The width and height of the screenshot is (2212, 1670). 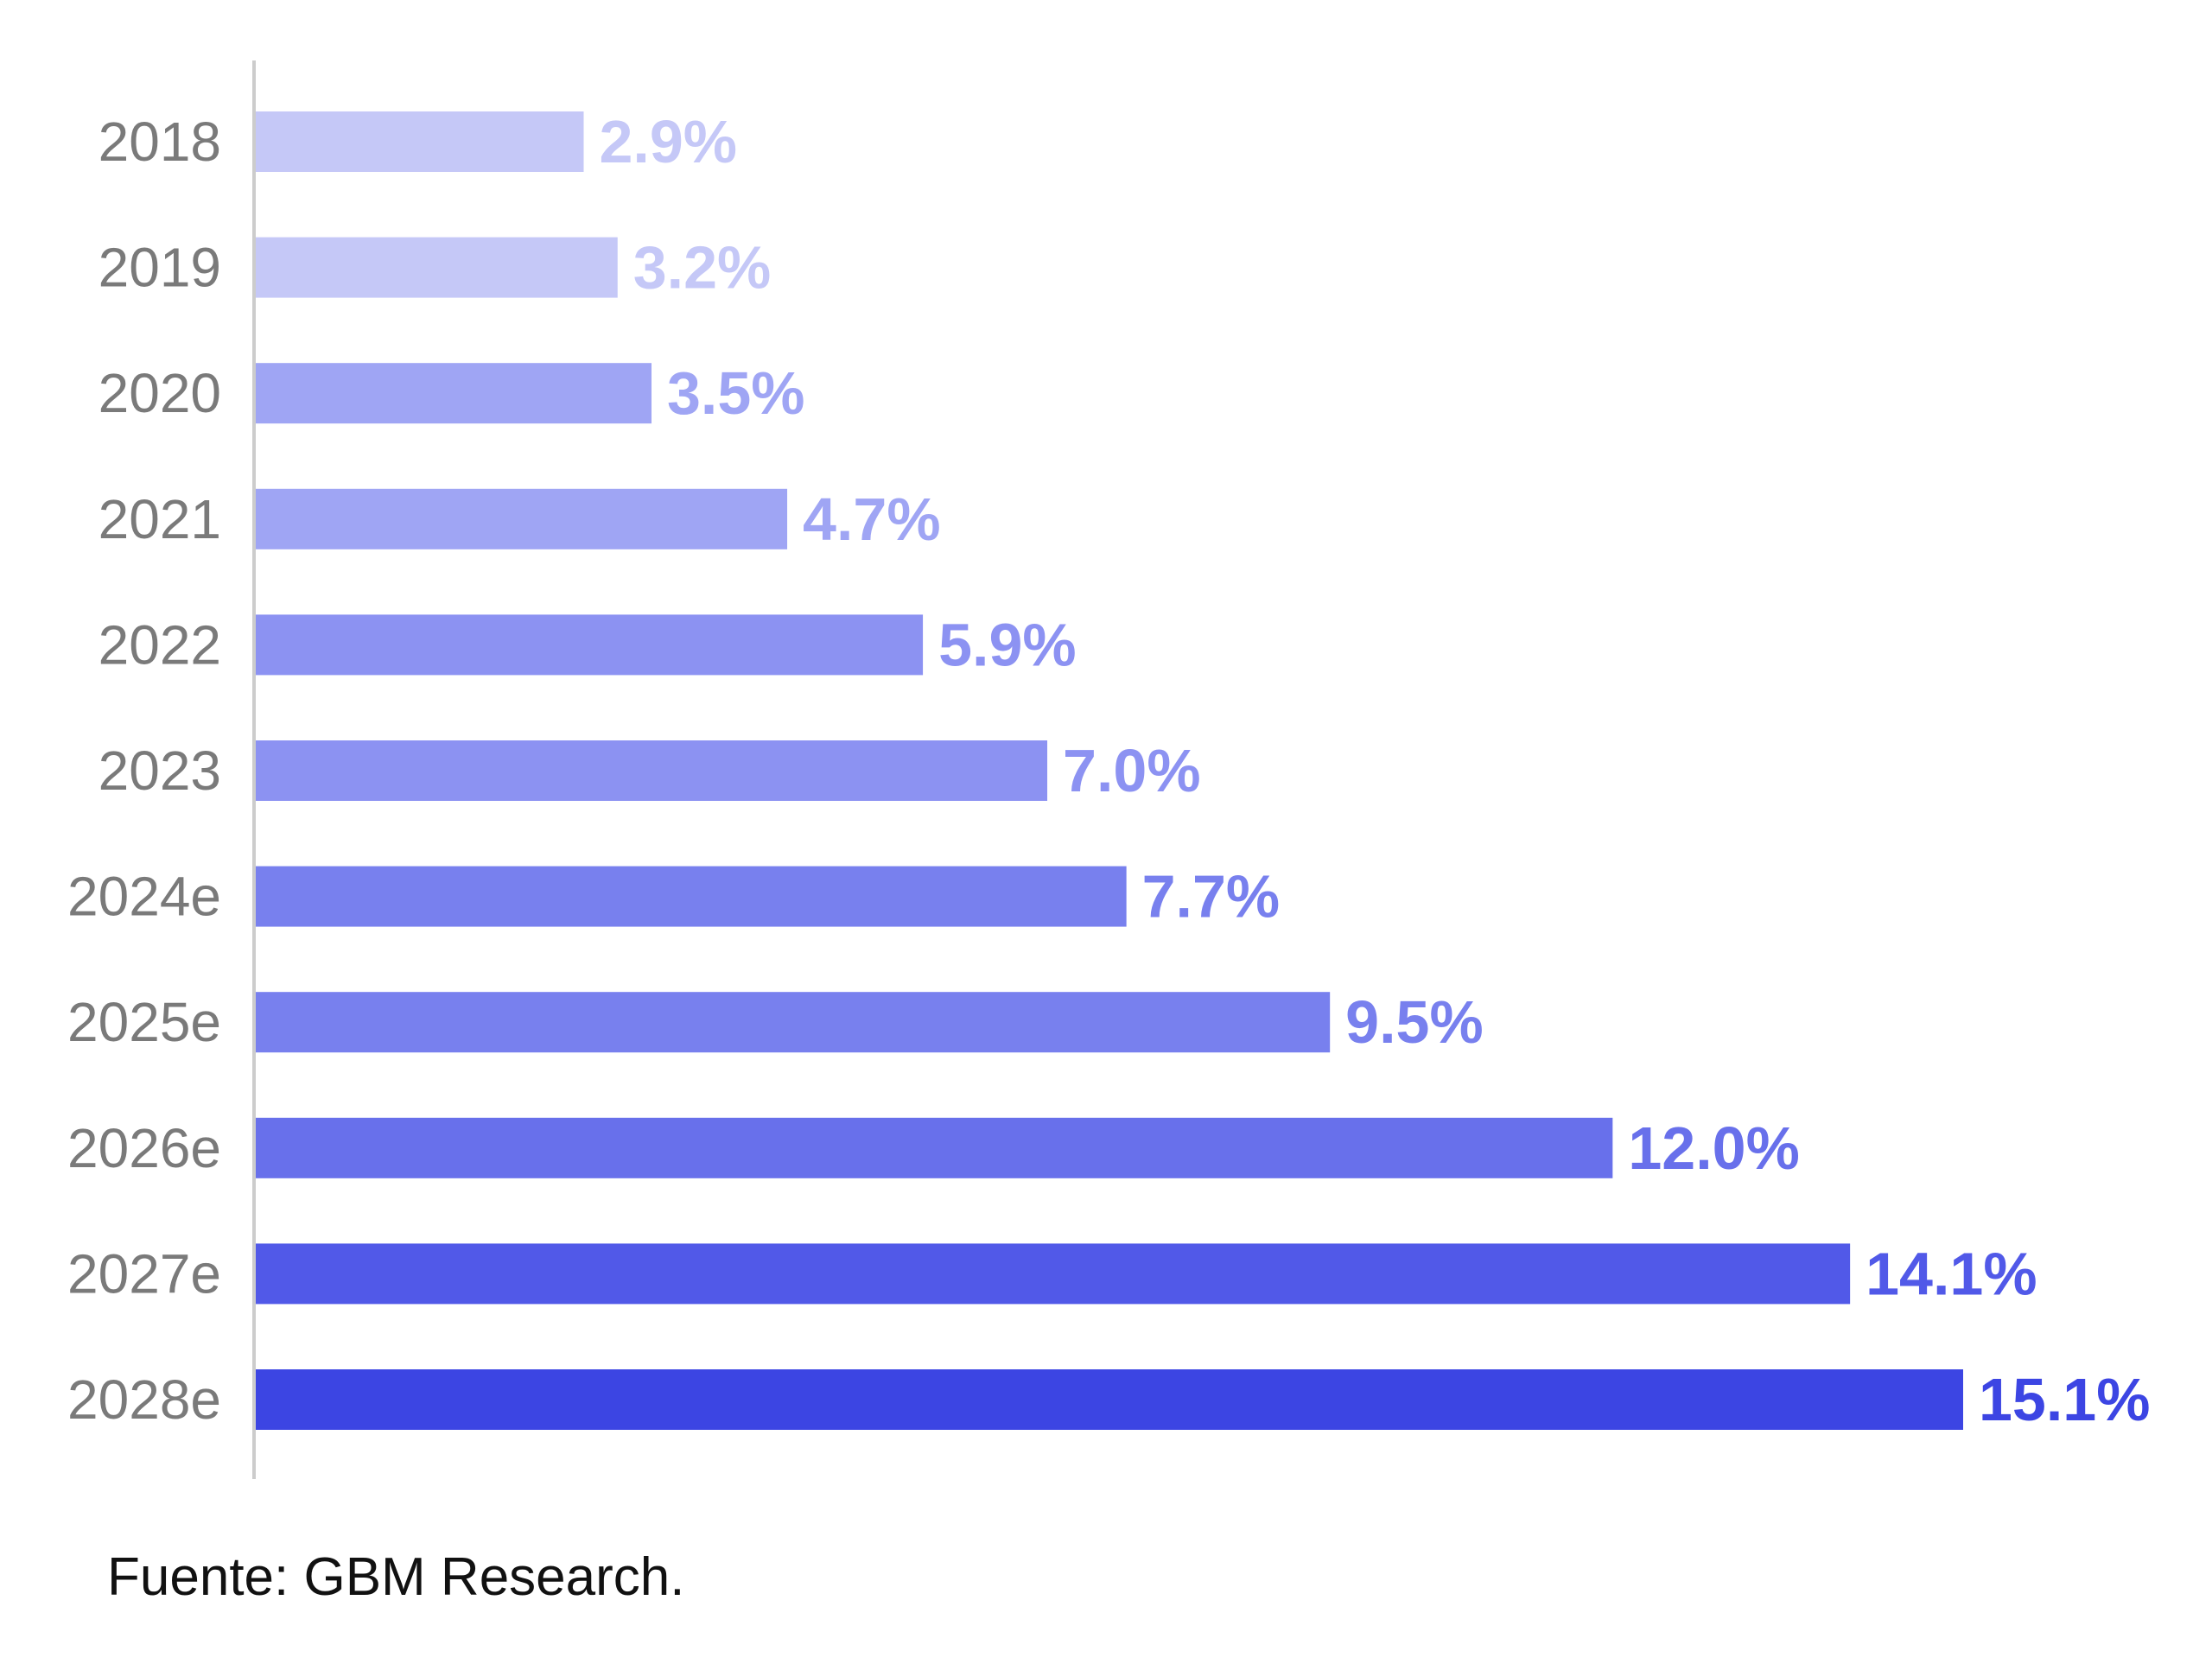 What do you see at coordinates (420, 141) in the screenshot?
I see `bar-2018` at bounding box center [420, 141].